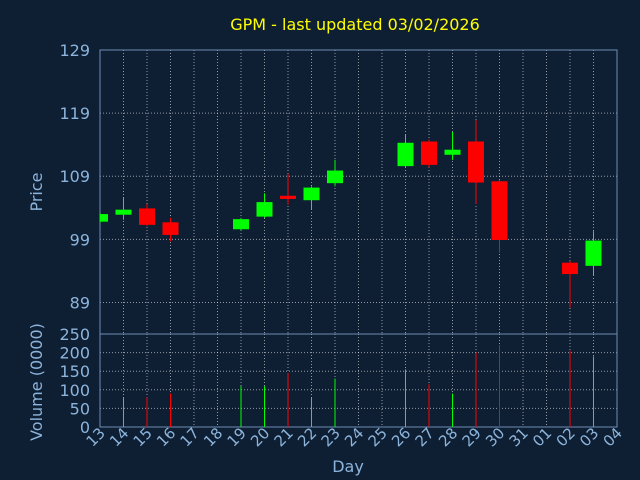 The height and width of the screenshot is (480, 640). What do you see at coordinates (331, 437) in the screenshot?
I see `x-tick-label: 23` at bounding box center [331, 437].